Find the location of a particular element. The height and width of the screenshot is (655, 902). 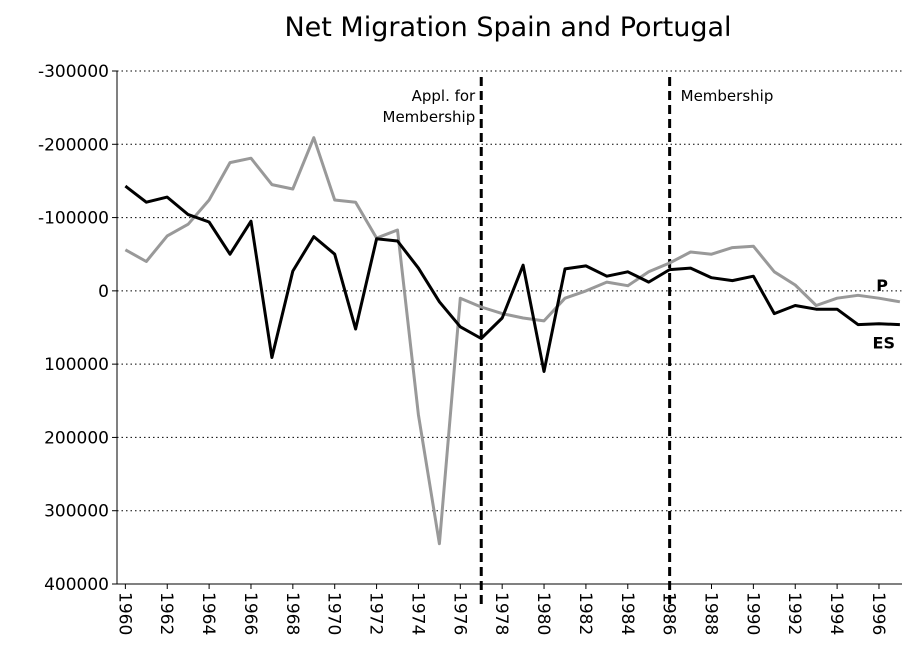

y-tick-label: 400000 is located at coordinates (76, 585).